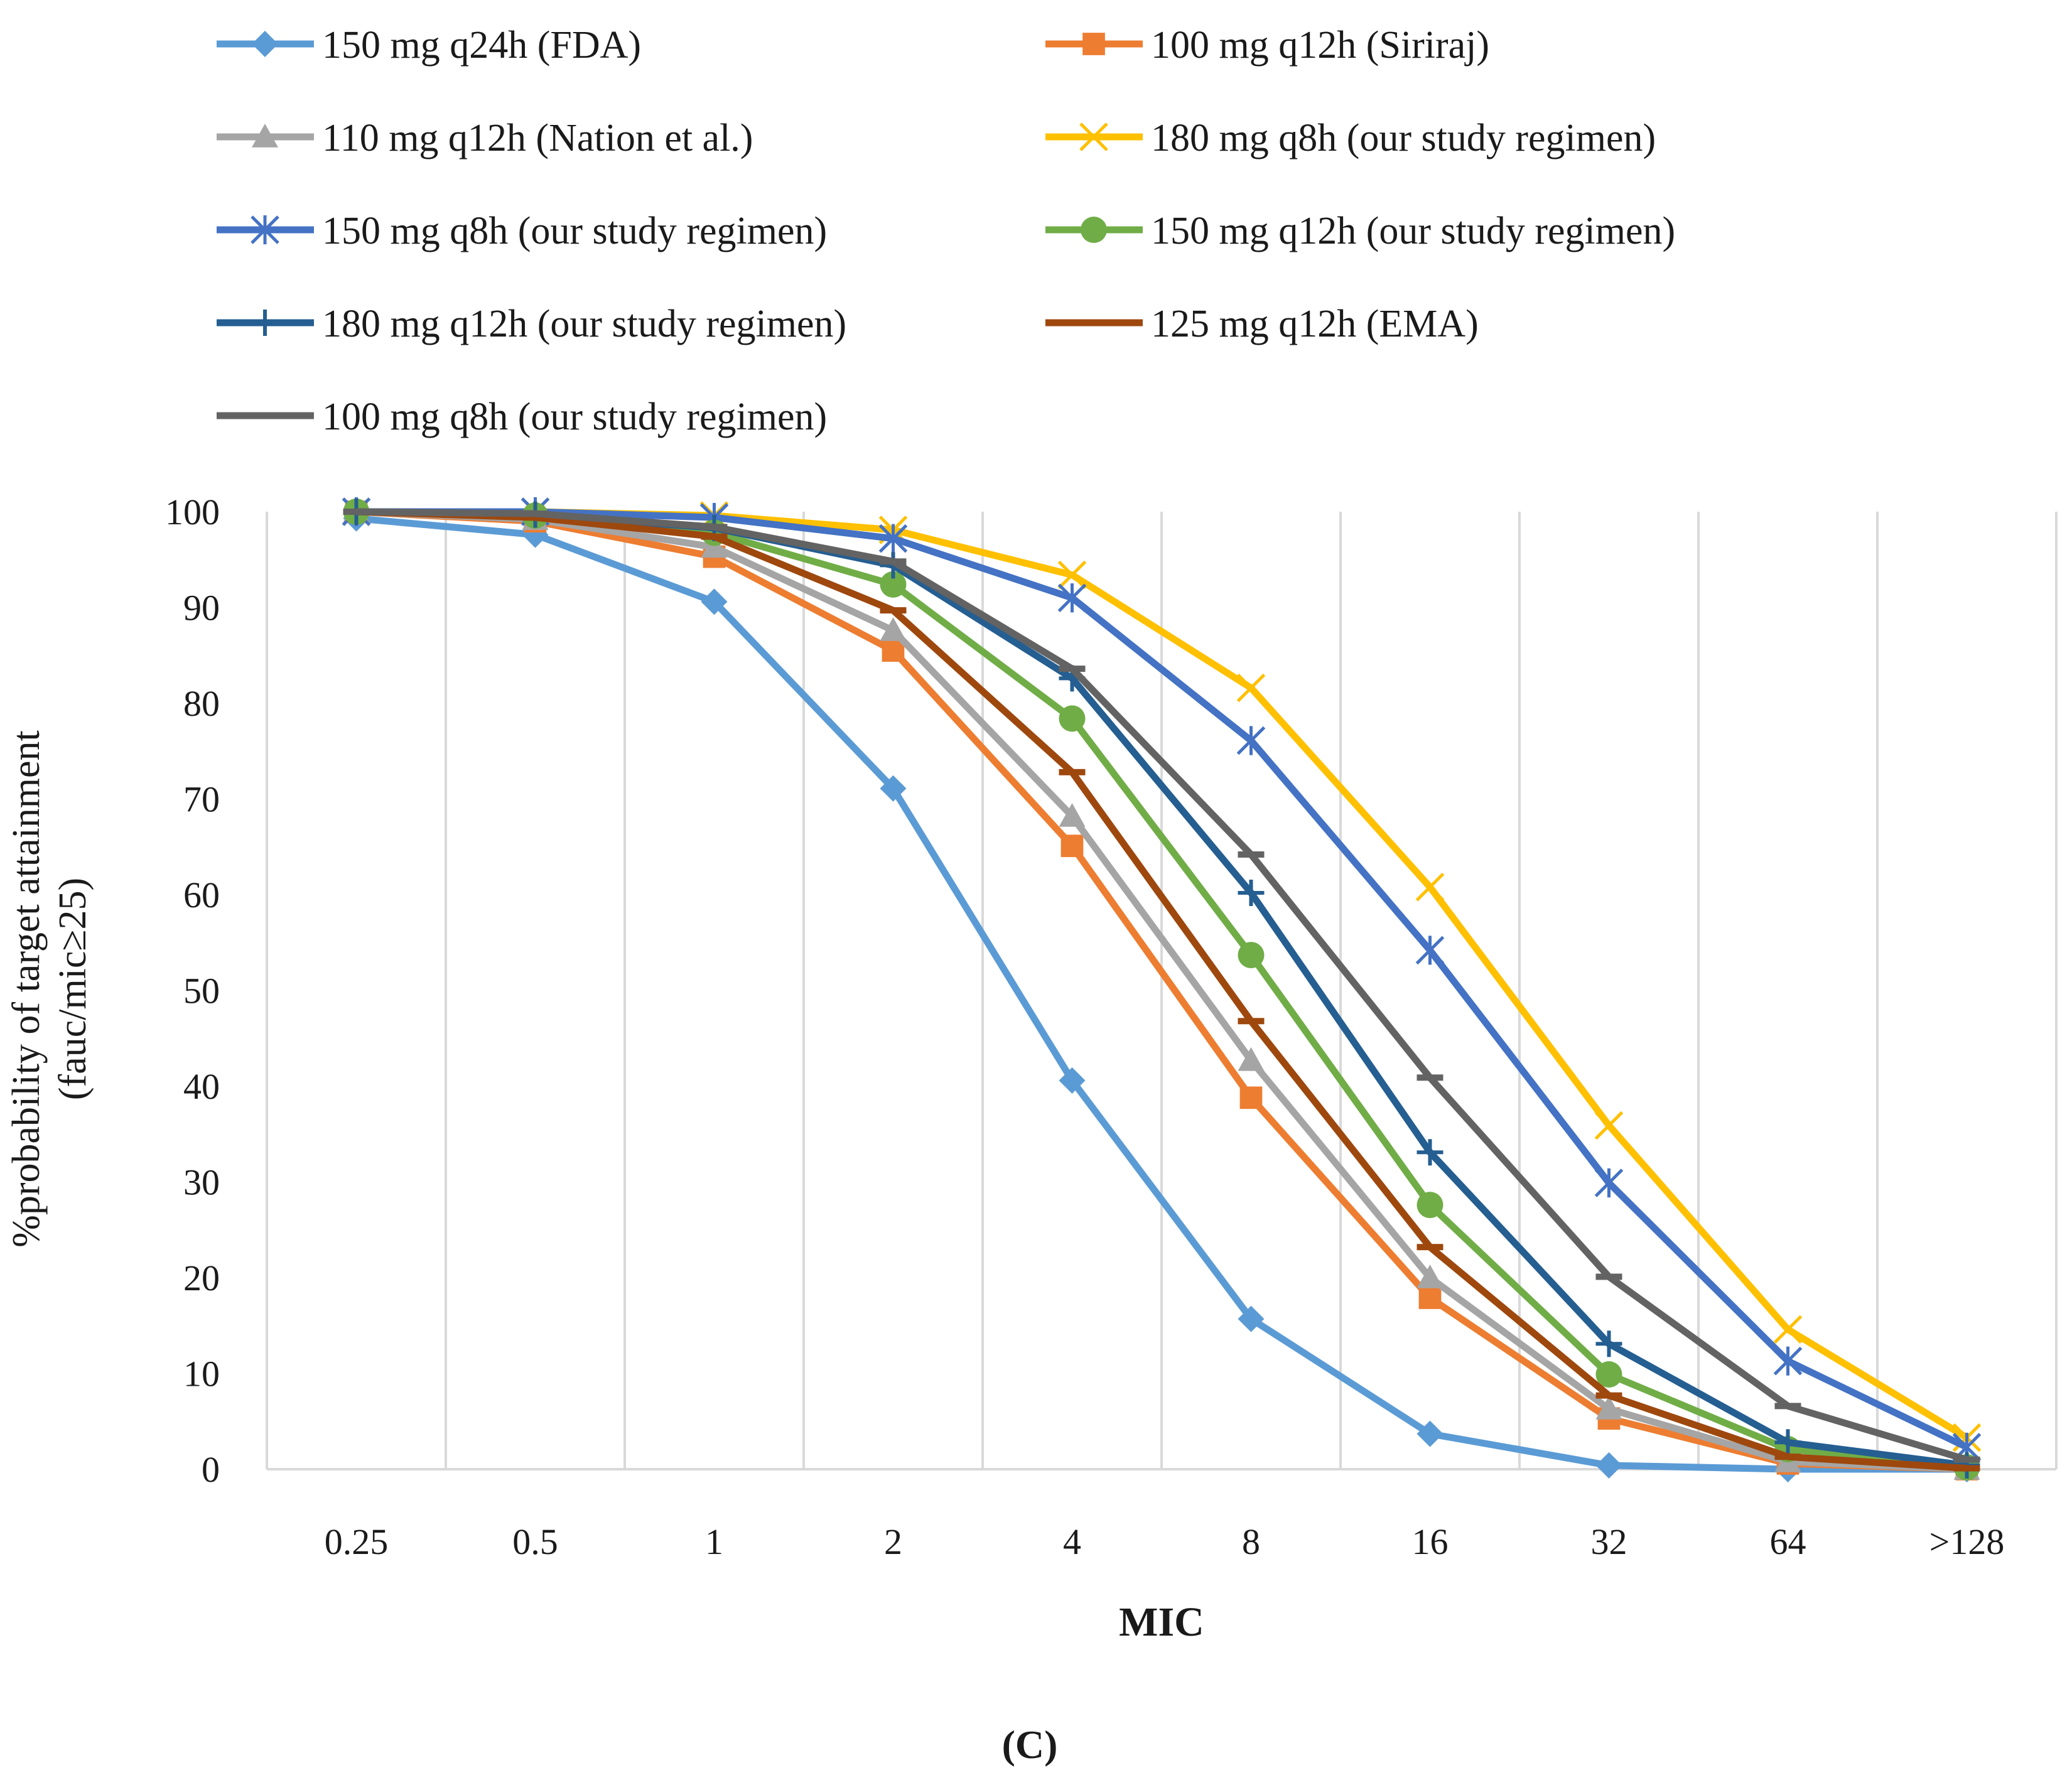  Describe the element at coordinates (202, 1278) in the screenshot. I see `y-tick-label: 20` at that location.